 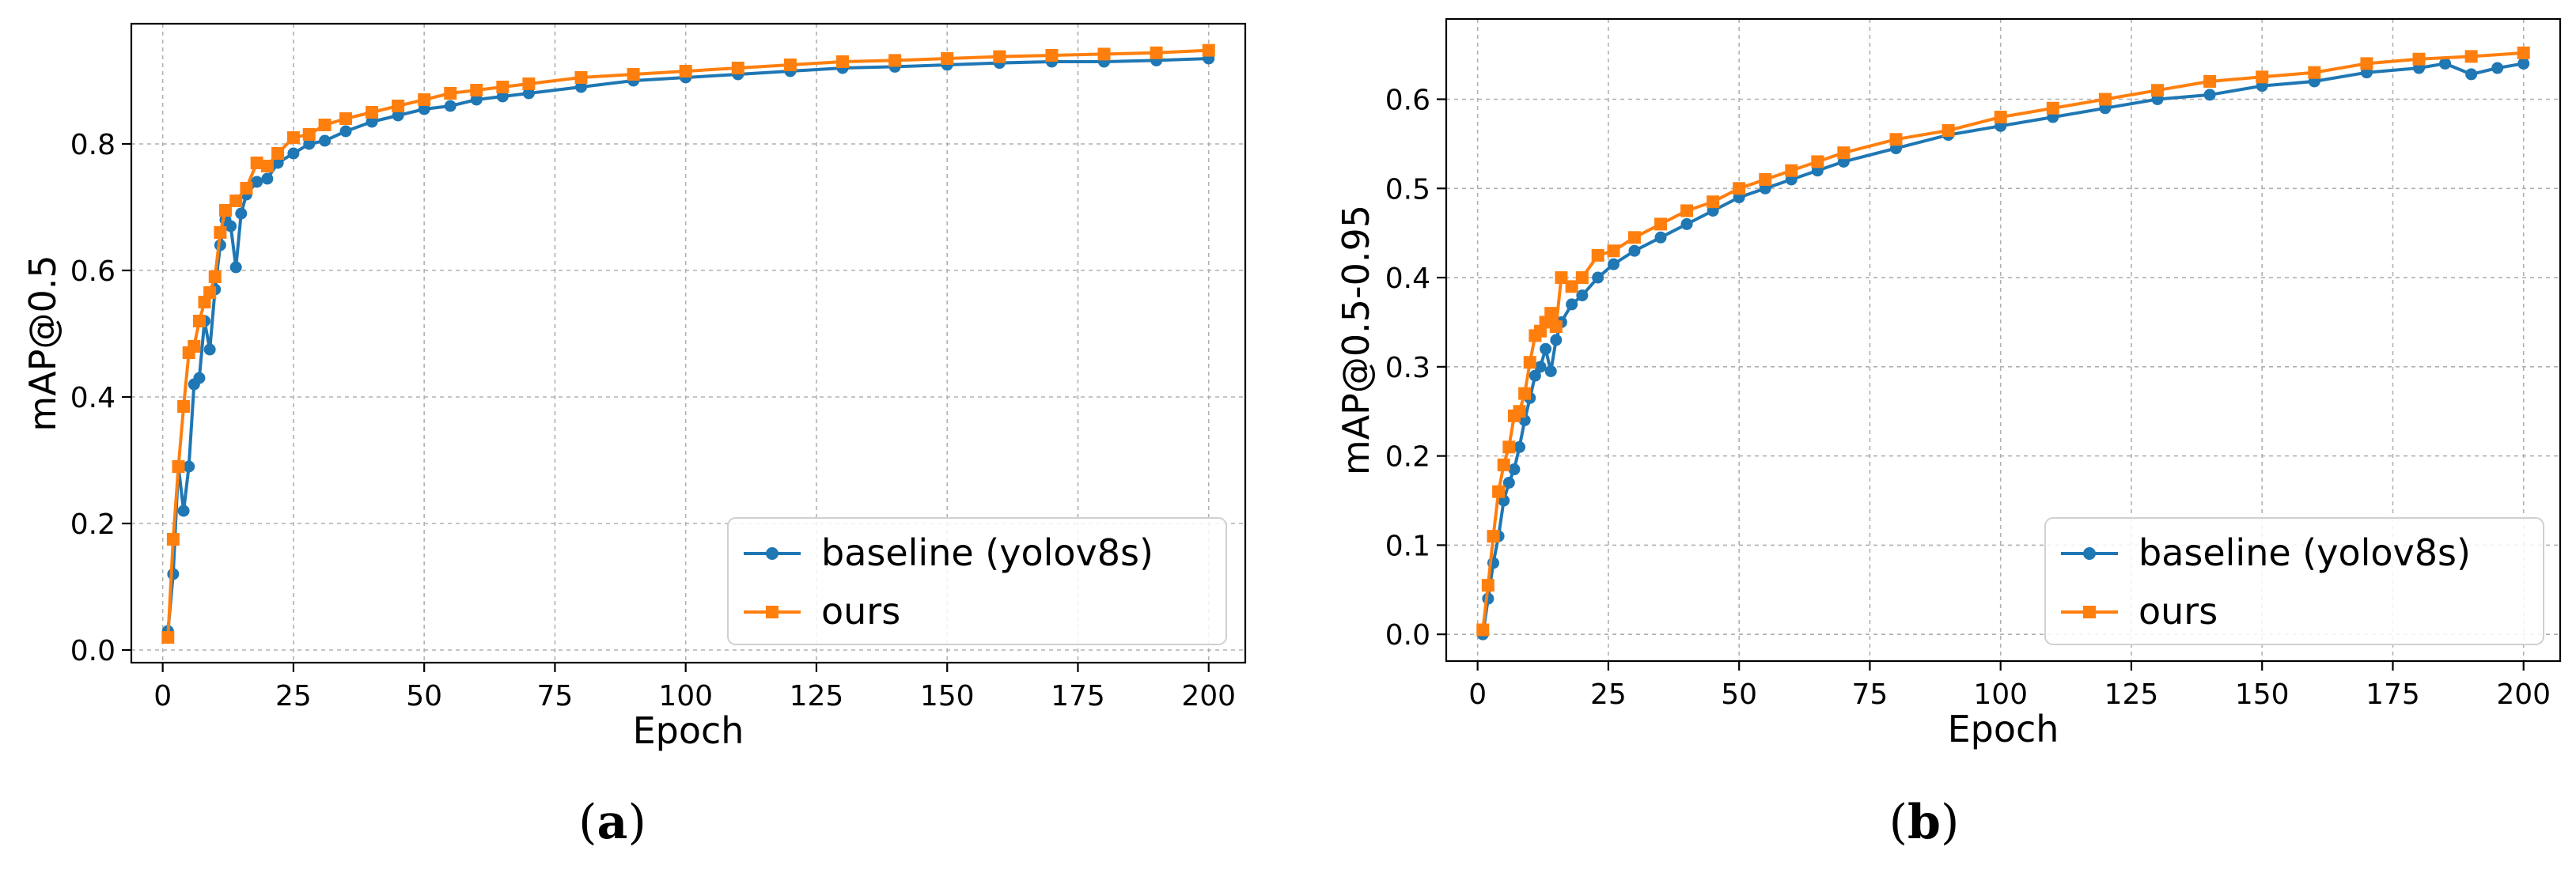 What do you see at coordinates (772, 612) in the screenshot?
I see `legend-marker` at bounding box center [772, 612].